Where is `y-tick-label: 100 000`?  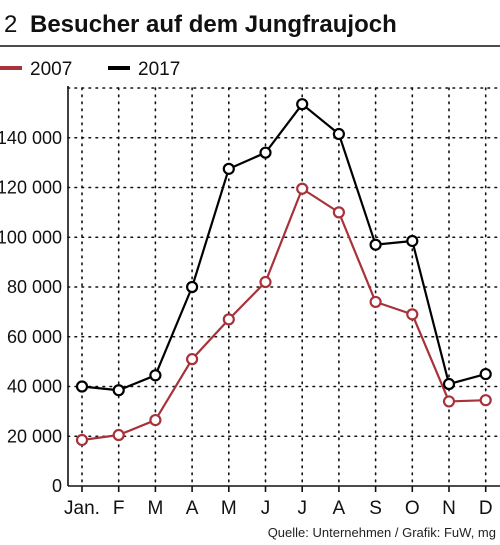
y-tick-label: 100 000 is located at coordinates (31, 237).